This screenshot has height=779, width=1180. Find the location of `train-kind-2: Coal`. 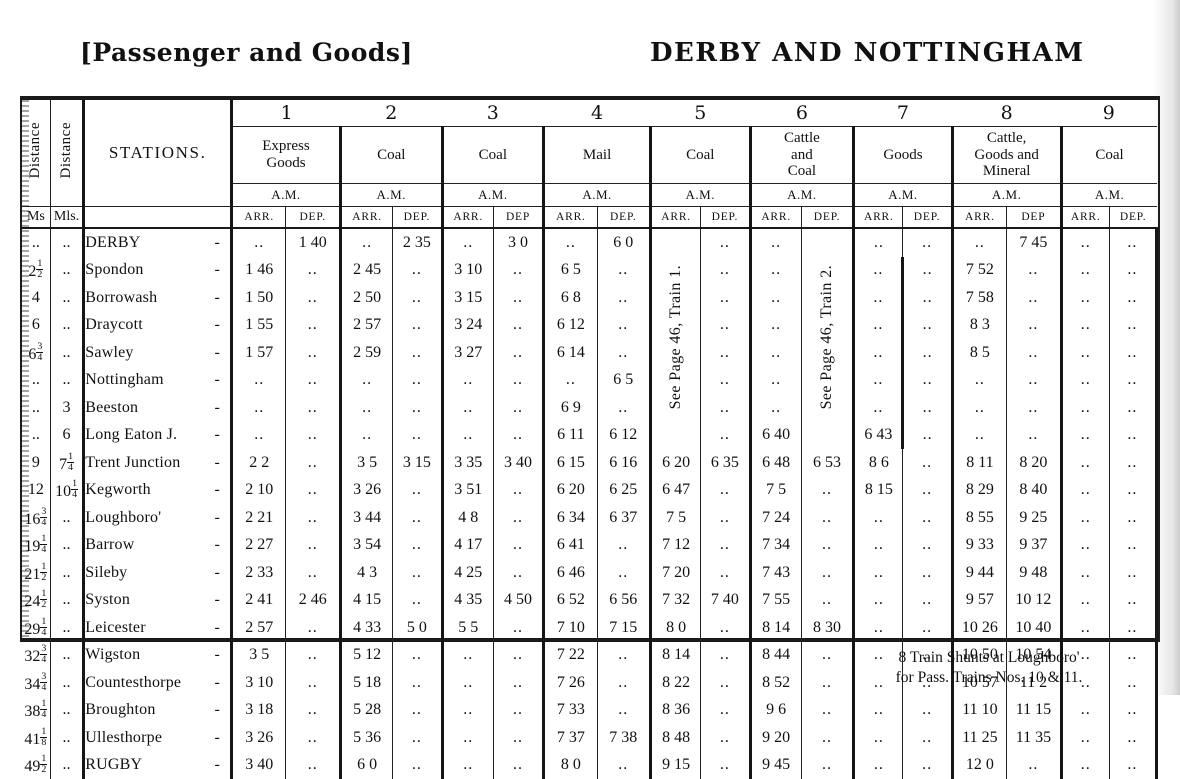

train-kind-2: Coal is located at coordinates (391, 155).